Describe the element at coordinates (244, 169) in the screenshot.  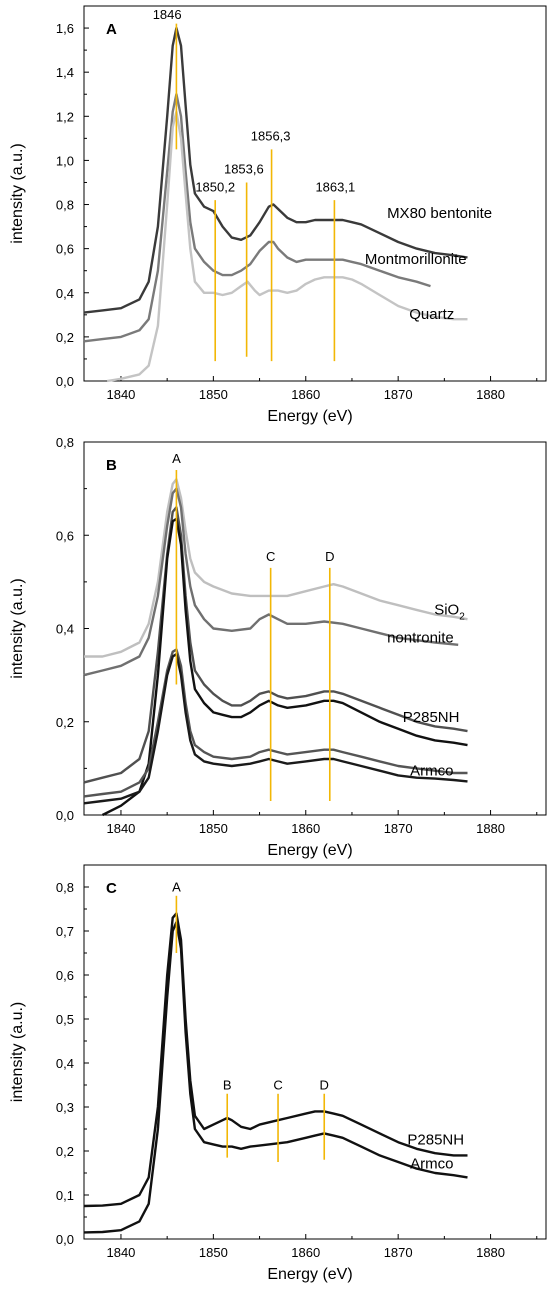
I see `reference-line-label: 1853,6` at that location.